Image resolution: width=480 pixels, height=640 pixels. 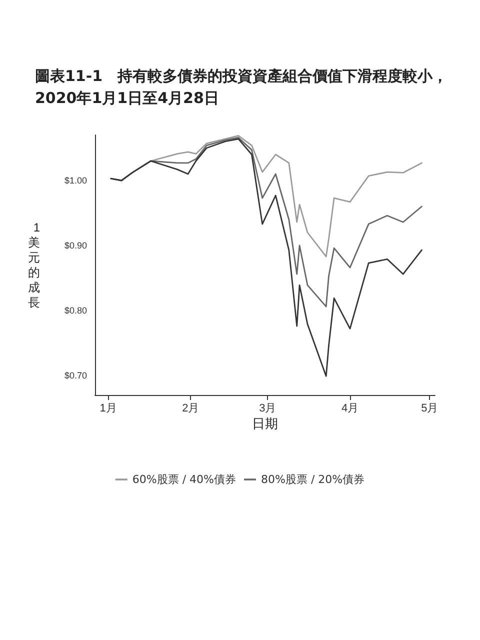 What do you see at coordinates (75, 181) in the screenshot?
I see `y-tick-label: $1.00` at bounding box center [75, 181].